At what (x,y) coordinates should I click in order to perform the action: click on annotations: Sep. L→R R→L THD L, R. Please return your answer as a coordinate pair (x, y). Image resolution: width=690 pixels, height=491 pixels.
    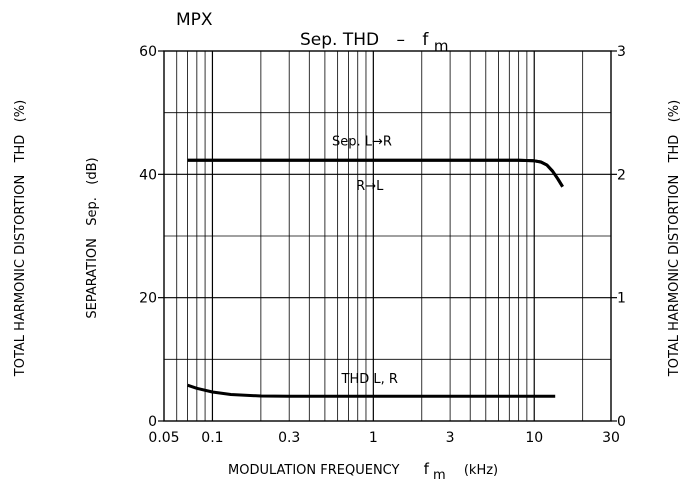
    Looking at the image, I should click on (365, 260).